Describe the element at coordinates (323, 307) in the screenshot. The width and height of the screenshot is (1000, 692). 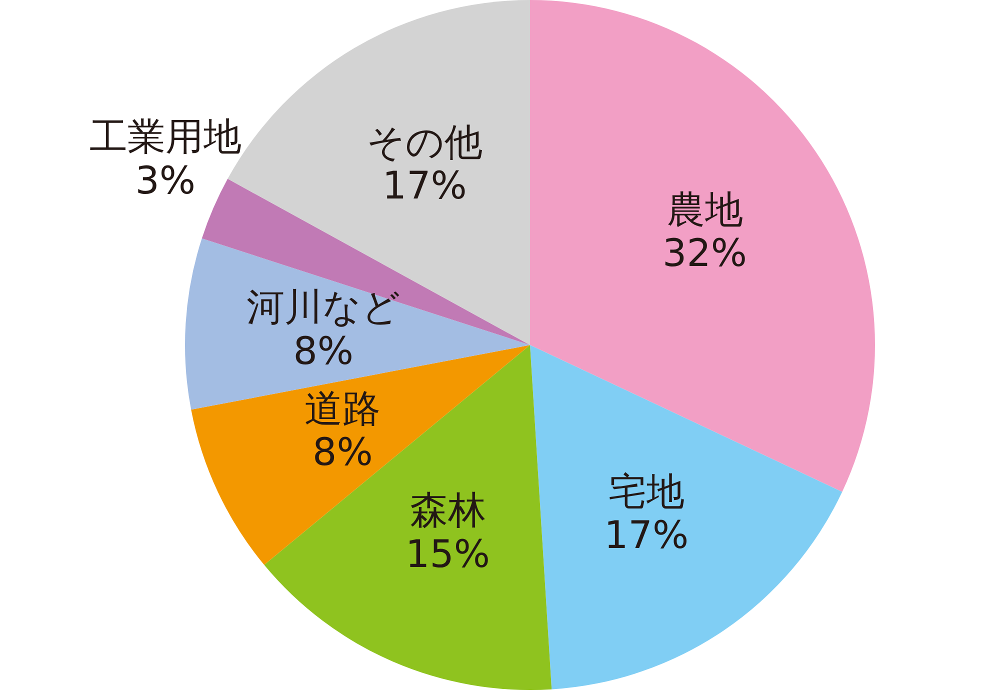
I see `slice-label: 河川など` at that location.